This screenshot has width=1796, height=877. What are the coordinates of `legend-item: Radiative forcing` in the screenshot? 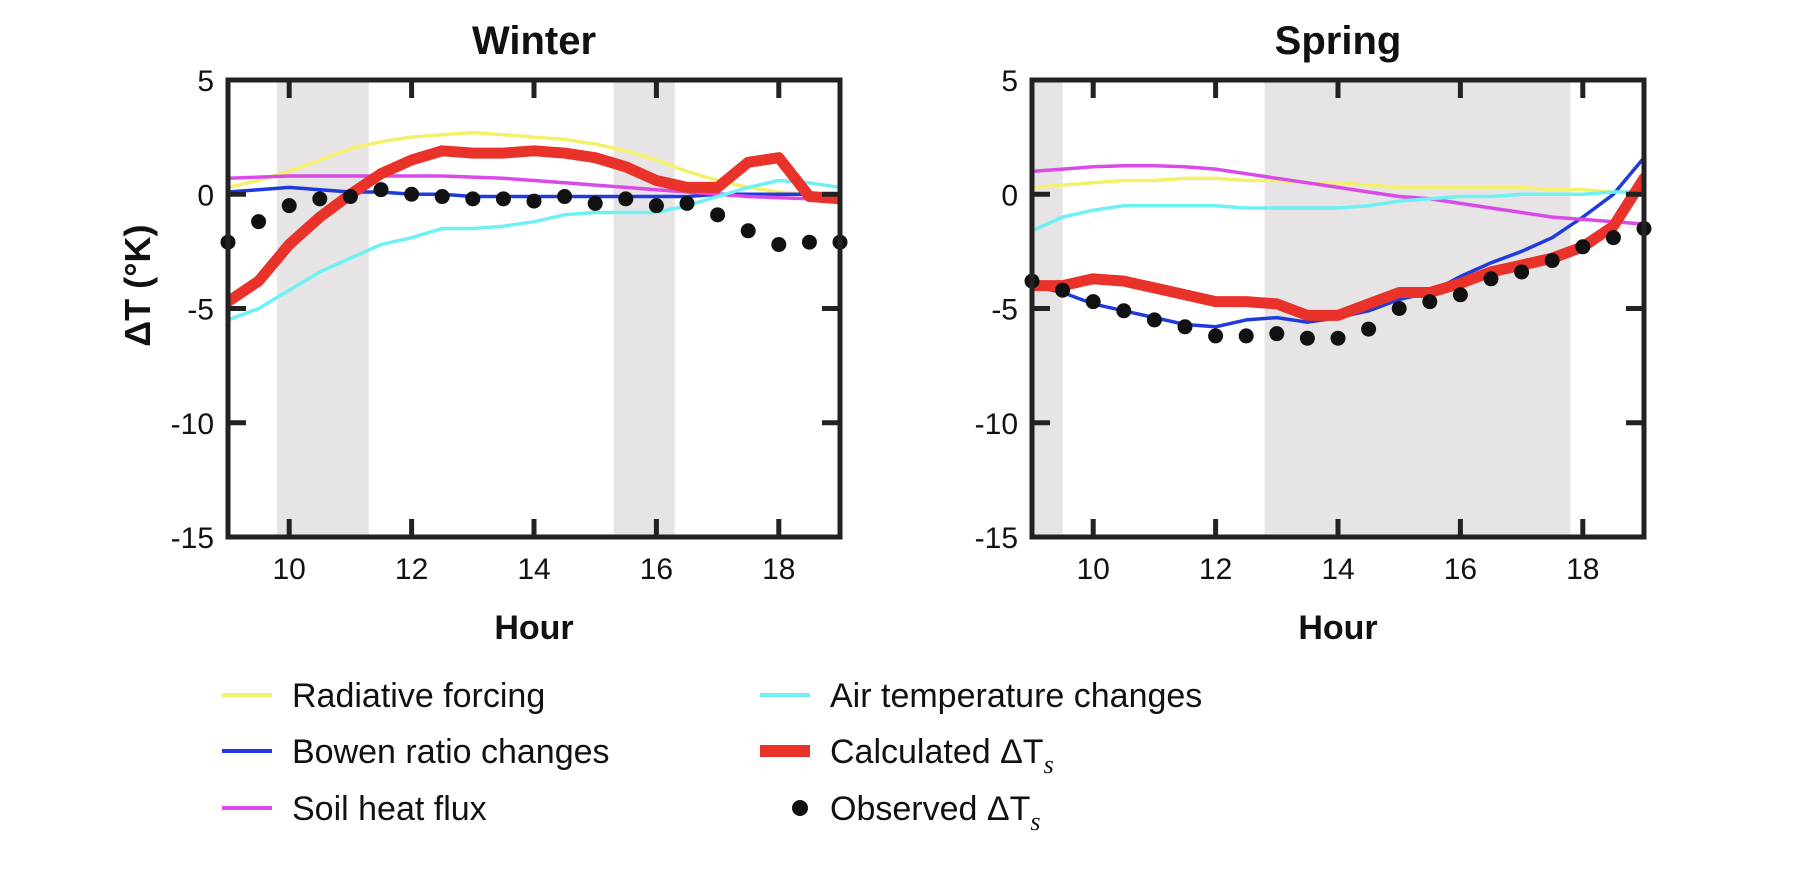 It's located at (383, 696).